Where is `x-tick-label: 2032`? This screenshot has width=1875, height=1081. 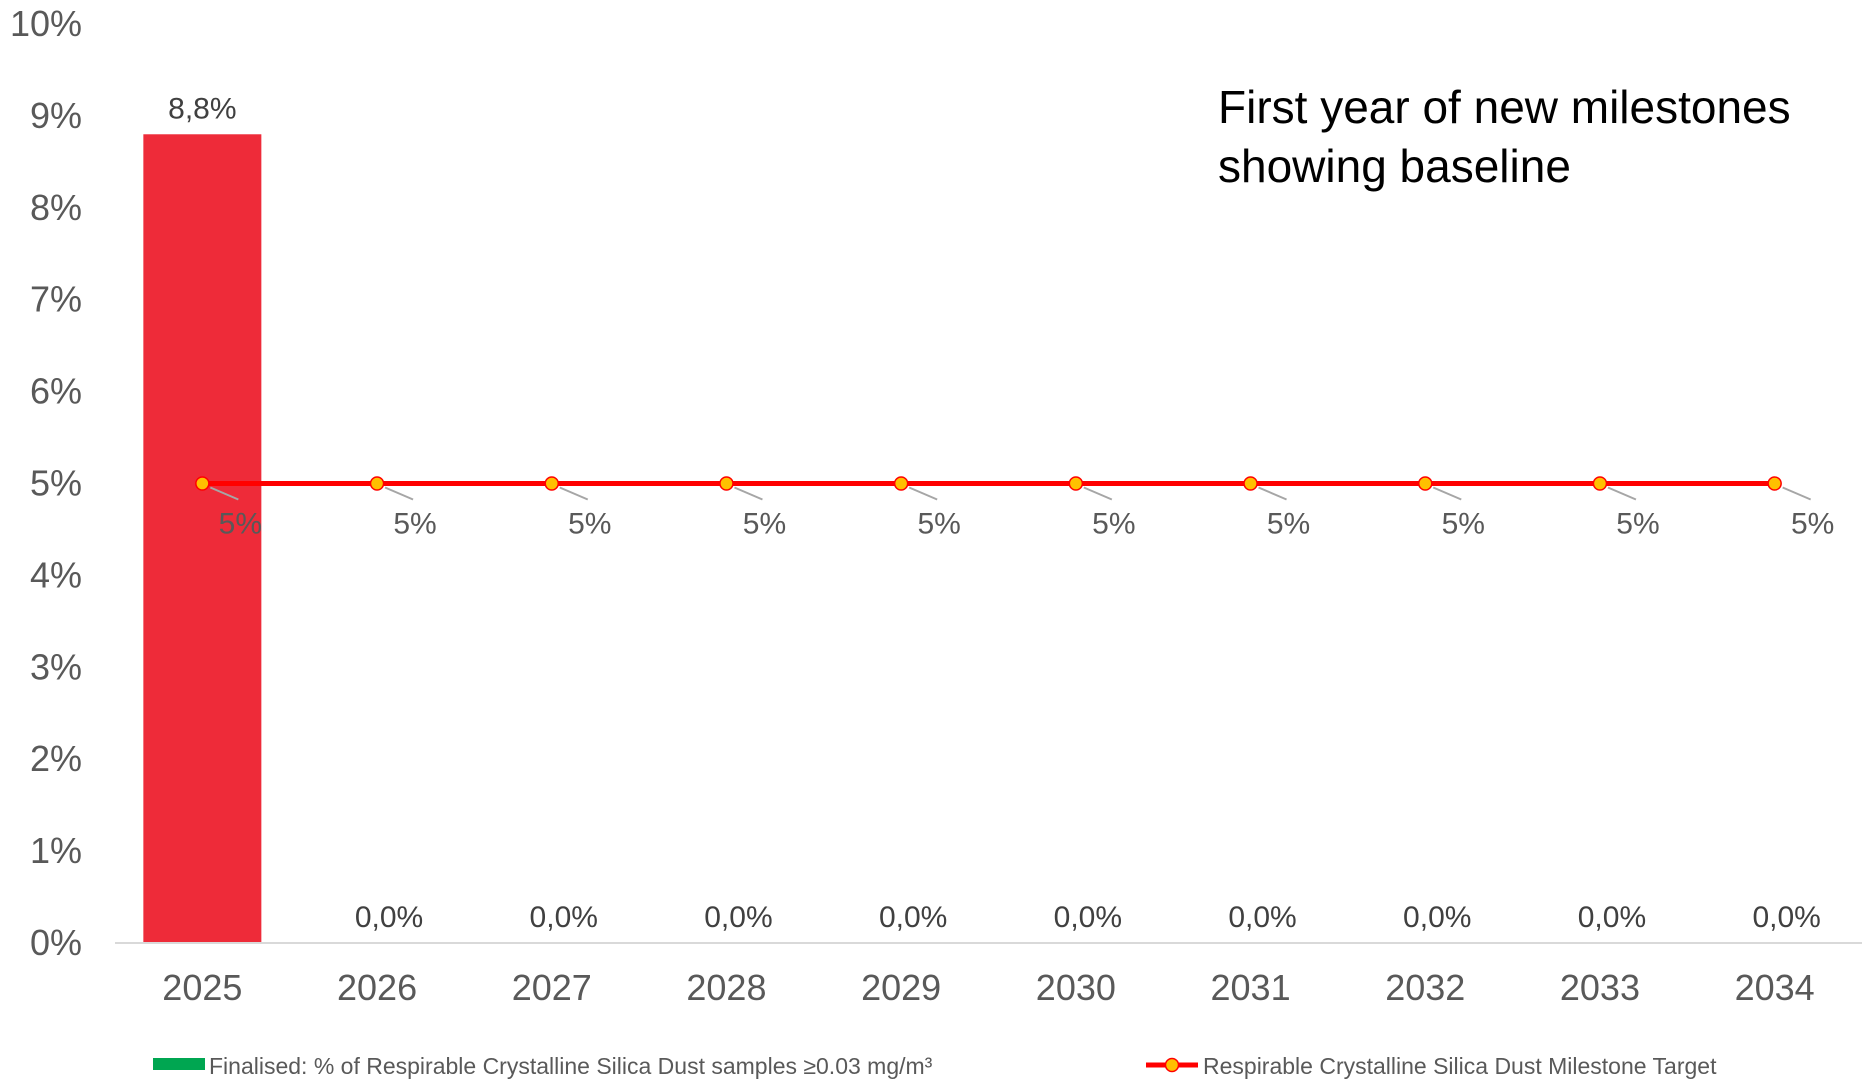
x-tick-label: 2032 is located at coordinates (1425, 987).